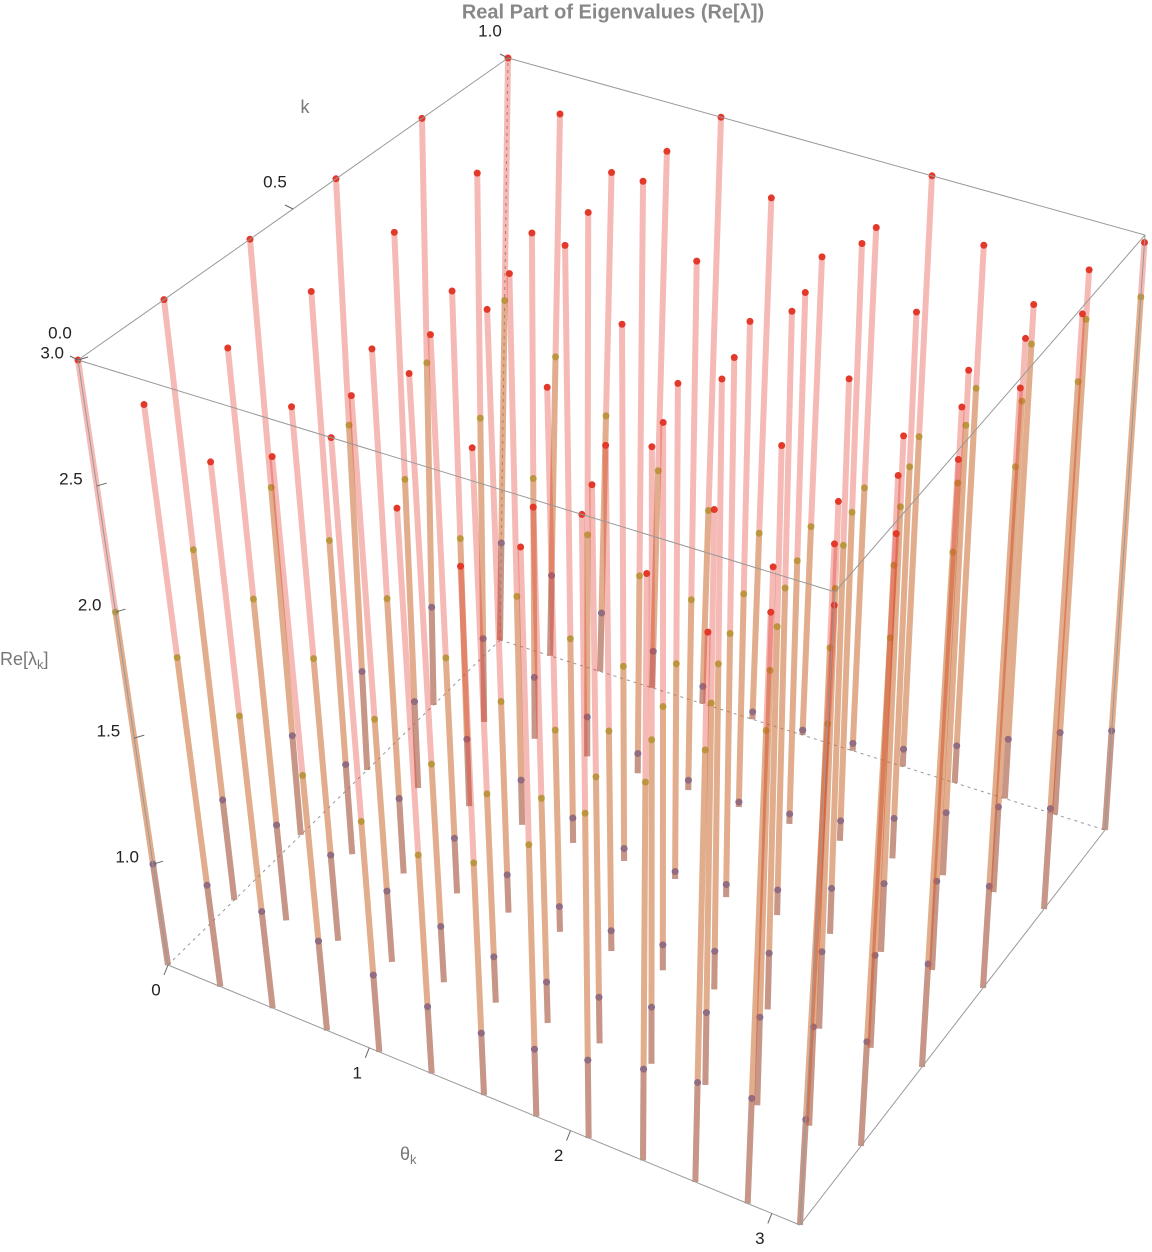 The image size is (1152, 1252). Describe the element at coordinates (52, 352) in the screenshot. I see `z-tick-label: 3.0` at that location.